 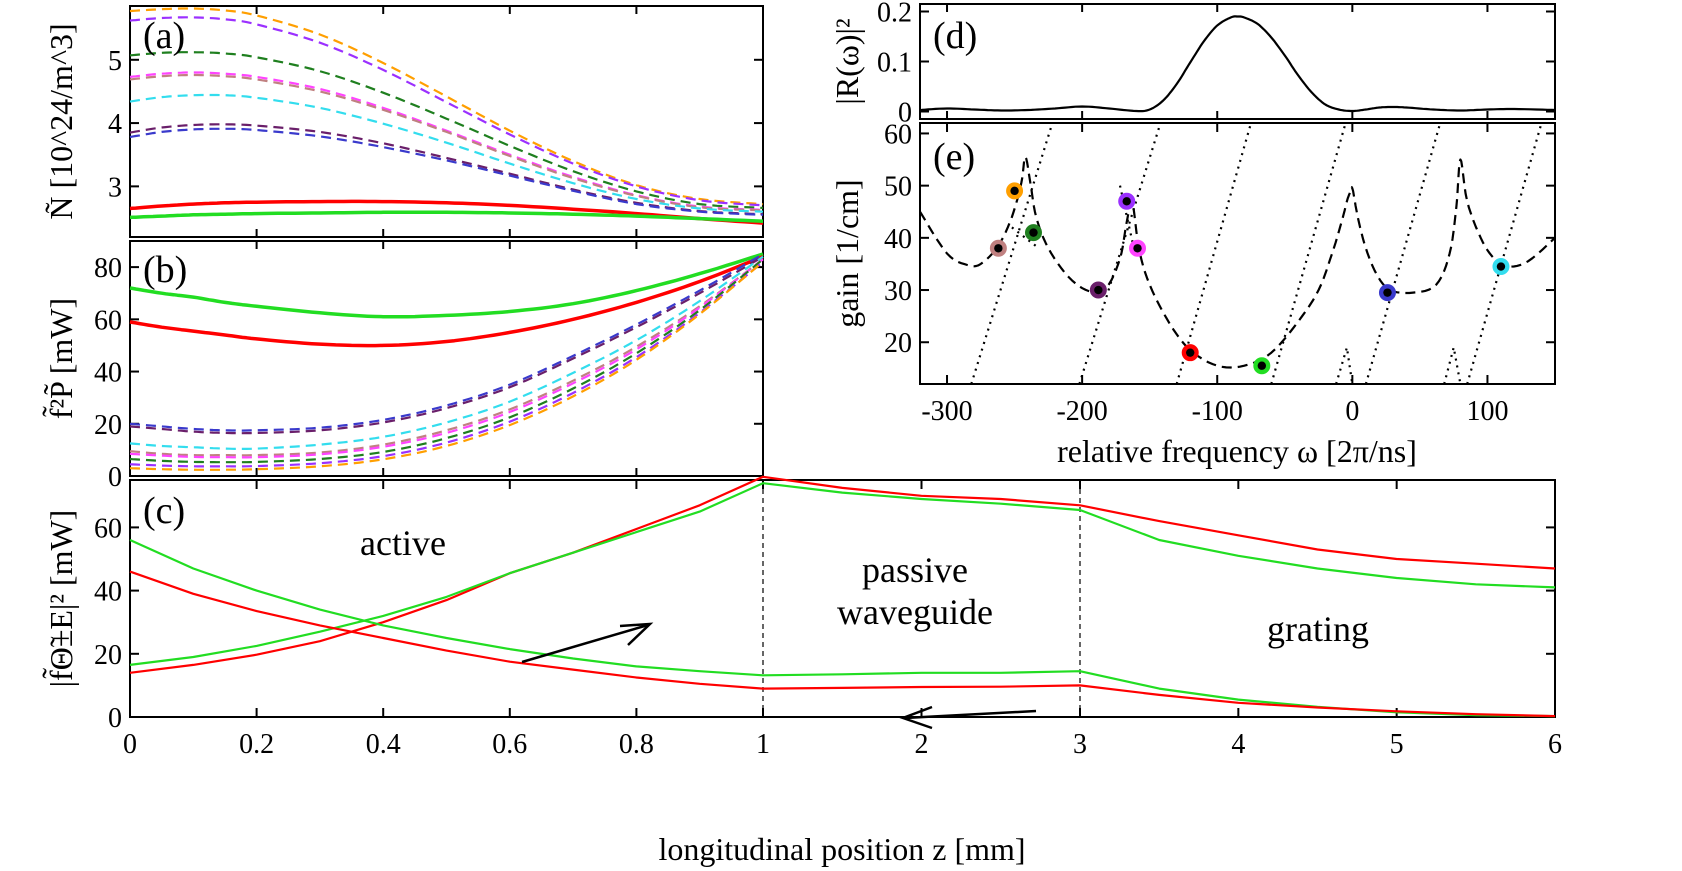 I want to click on panel-c-ylabel: |f̃Θ̃±E|² [mW], so click(x=61, y=599).